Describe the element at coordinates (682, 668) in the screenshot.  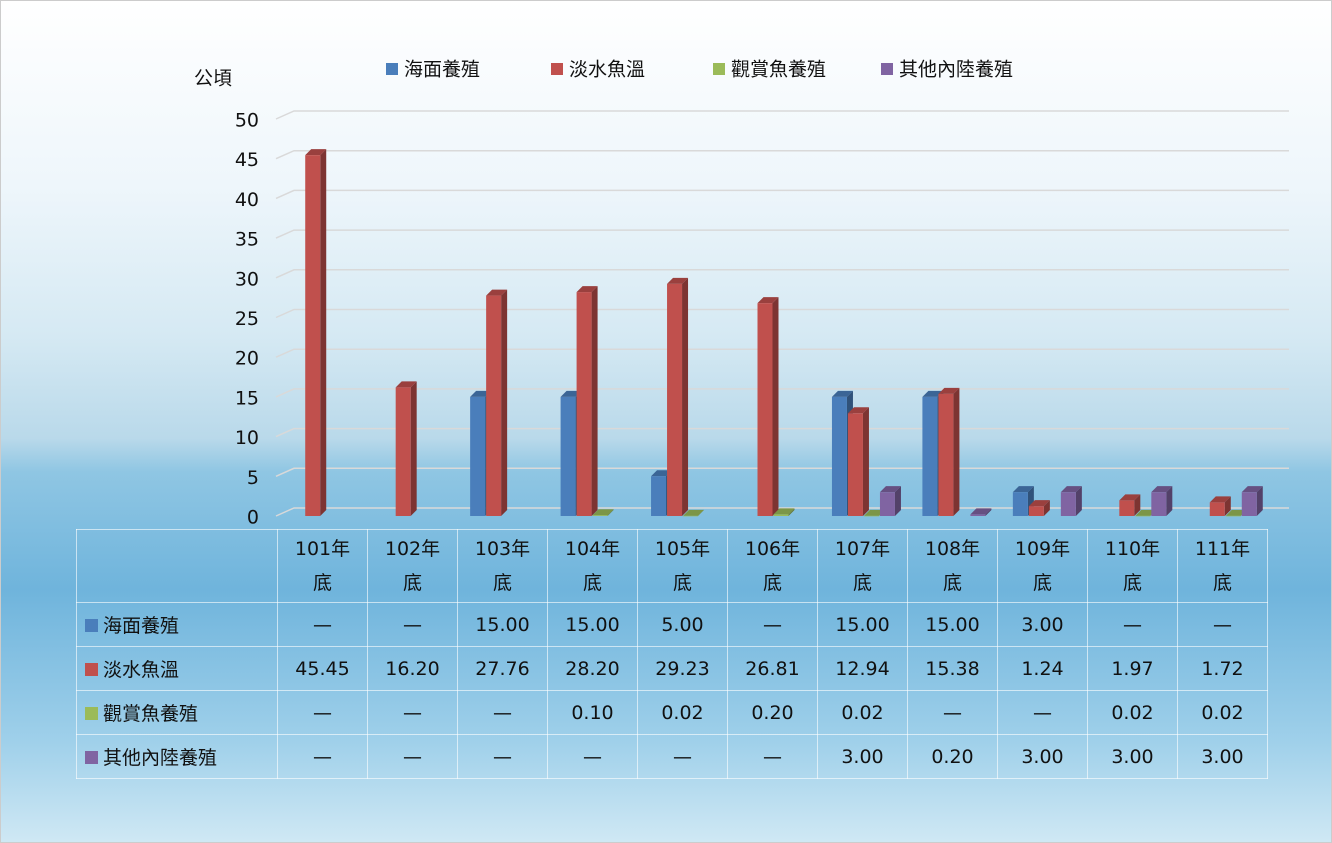
I see `table-cell: 29.23` at that location.